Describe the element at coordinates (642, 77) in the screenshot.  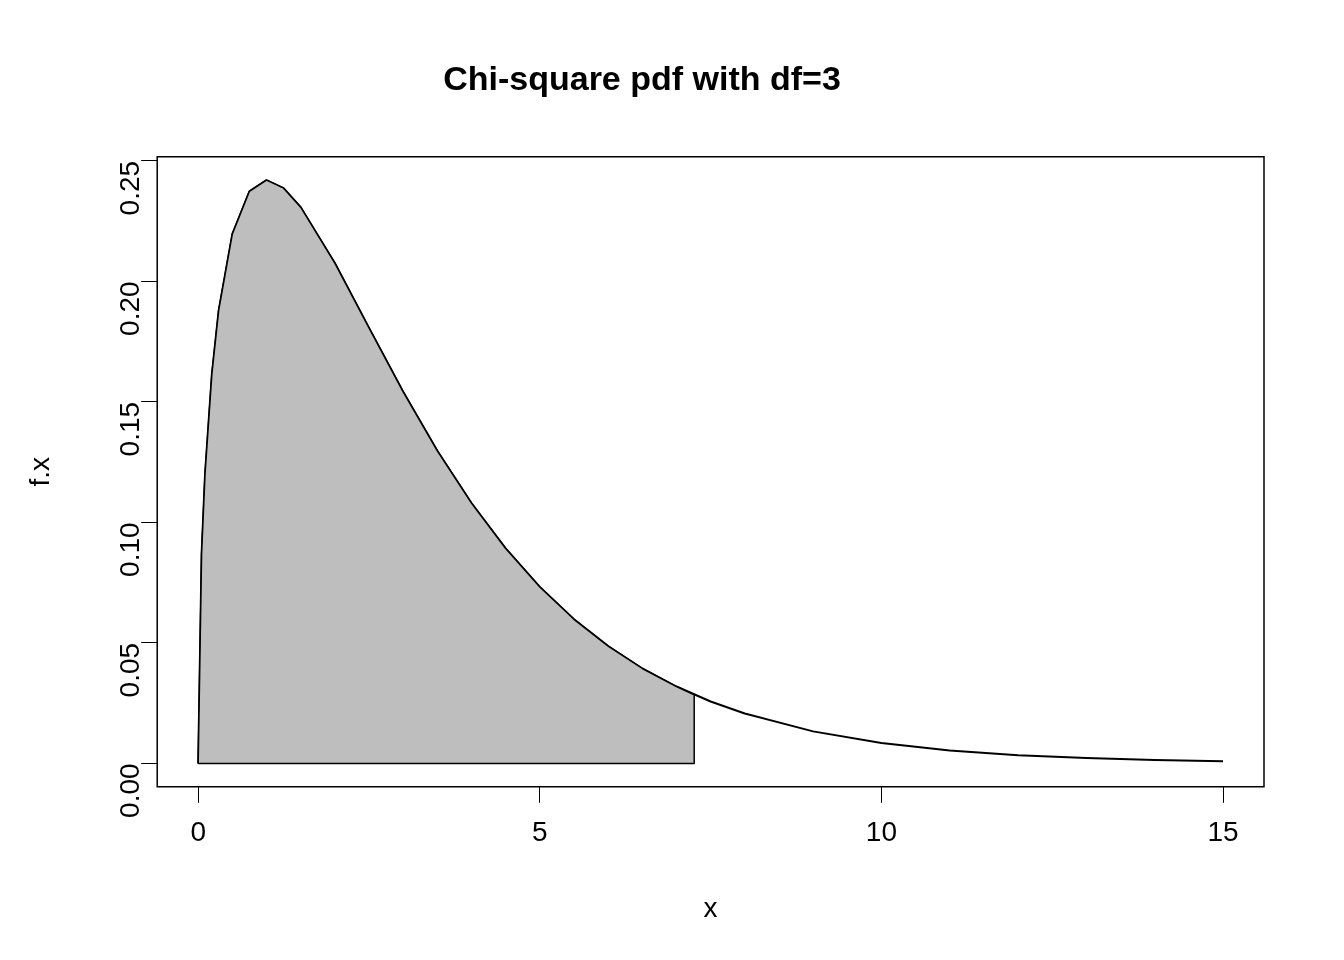
I see `chart-title: Chi-square pdf with df=3` at that location.